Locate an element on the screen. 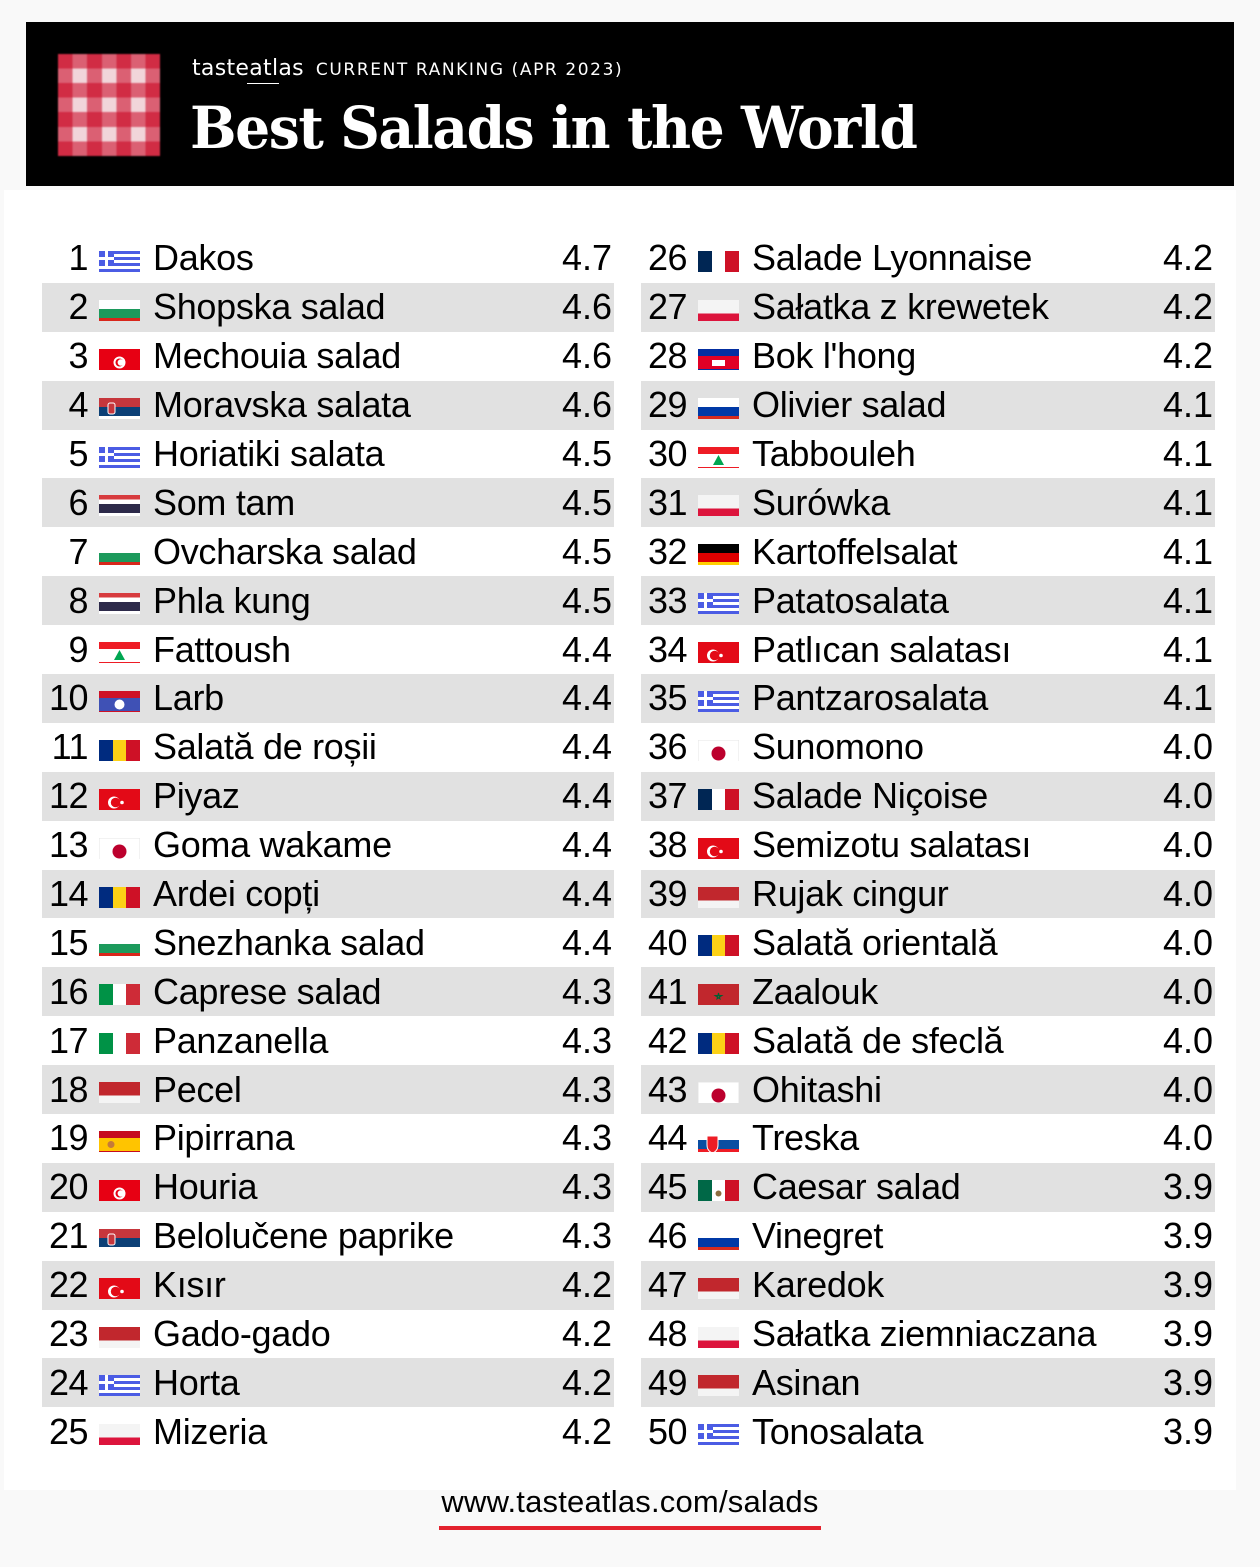 The image size is (1260, 1567). ranking-row: 40 Salată orientală 4.0 is located at coordinates (928, 942).